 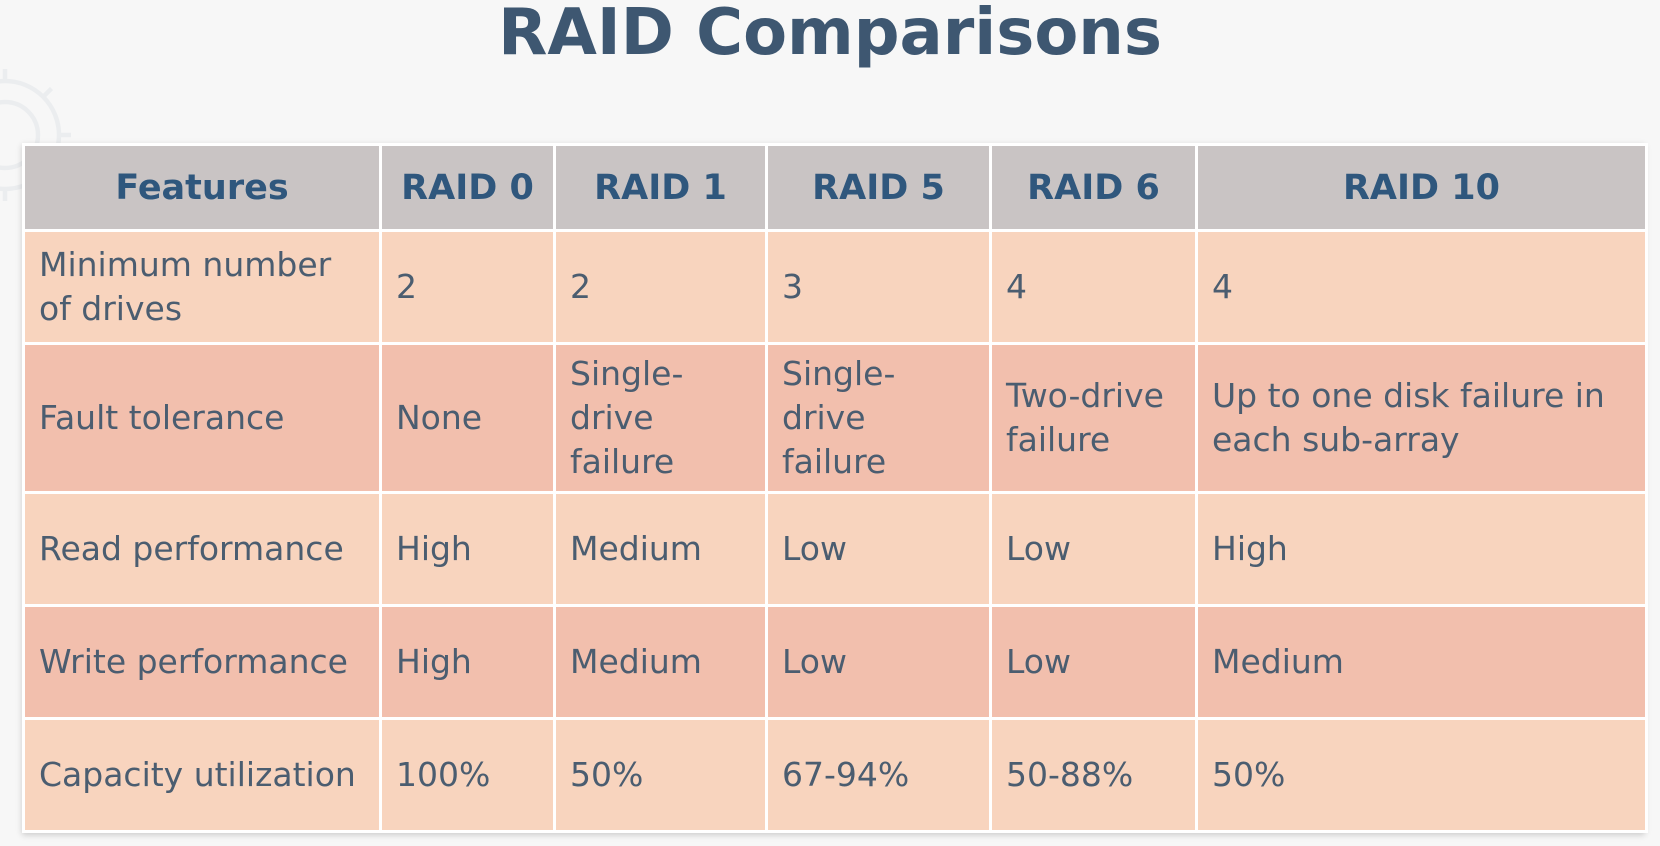 I want to click on header-raid-0: RAID 0, so click(x=467, y=187).